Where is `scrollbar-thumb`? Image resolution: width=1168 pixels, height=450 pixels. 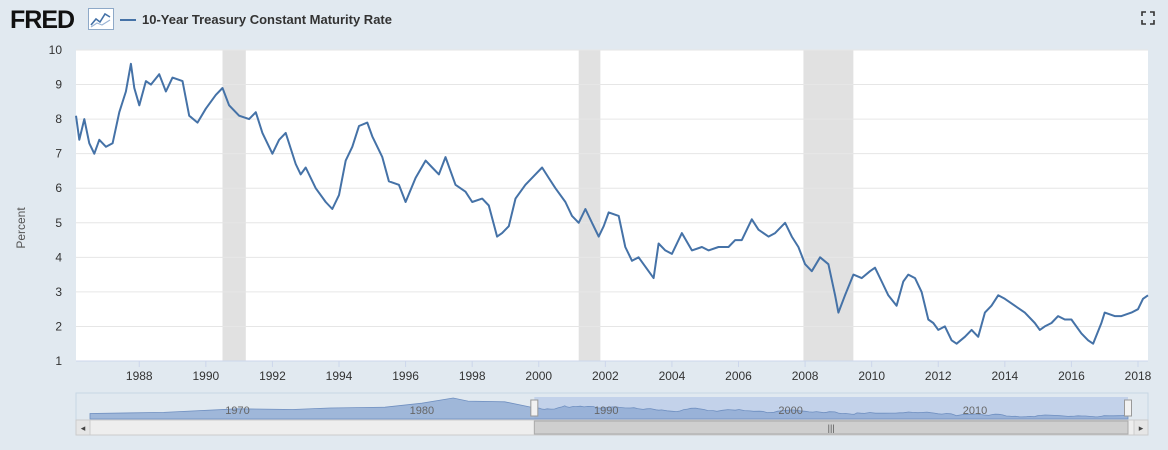 scrollbar-thumb is located at coordinates (831, 427).